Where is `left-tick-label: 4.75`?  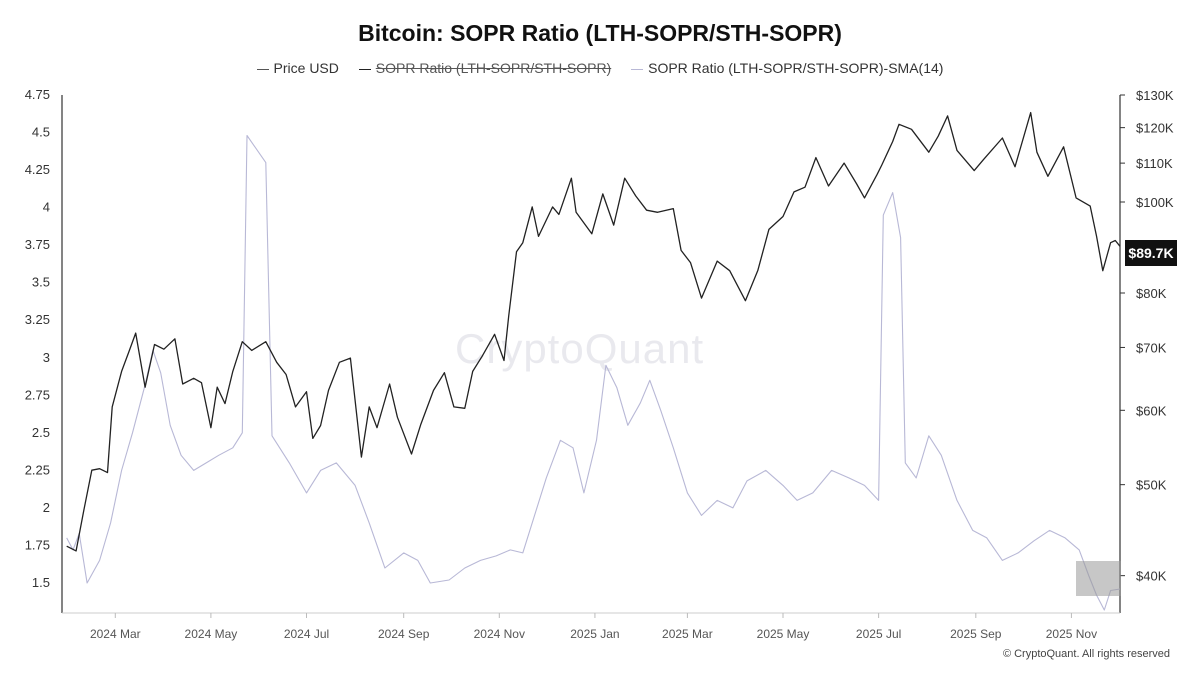
left-tick-label: 4.75 is located at coordinates (37, 94).